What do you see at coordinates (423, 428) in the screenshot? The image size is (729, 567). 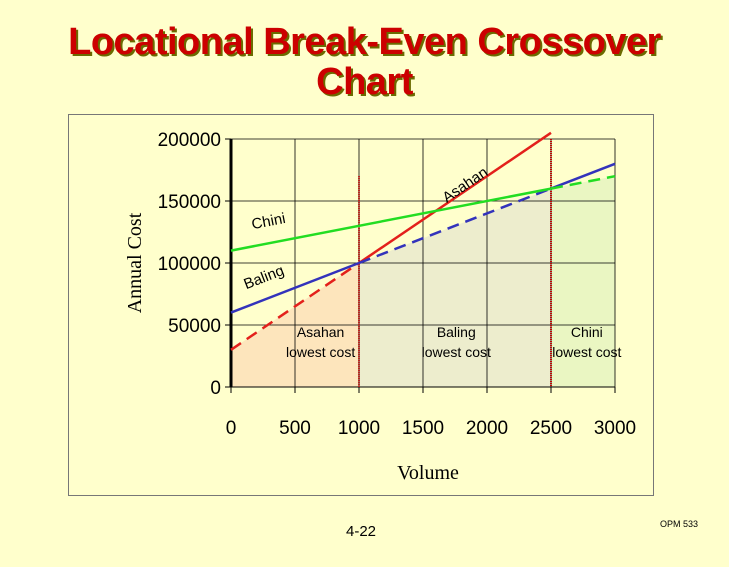 I see `x-tick-label: 1500` at bounding box center [423, 428].